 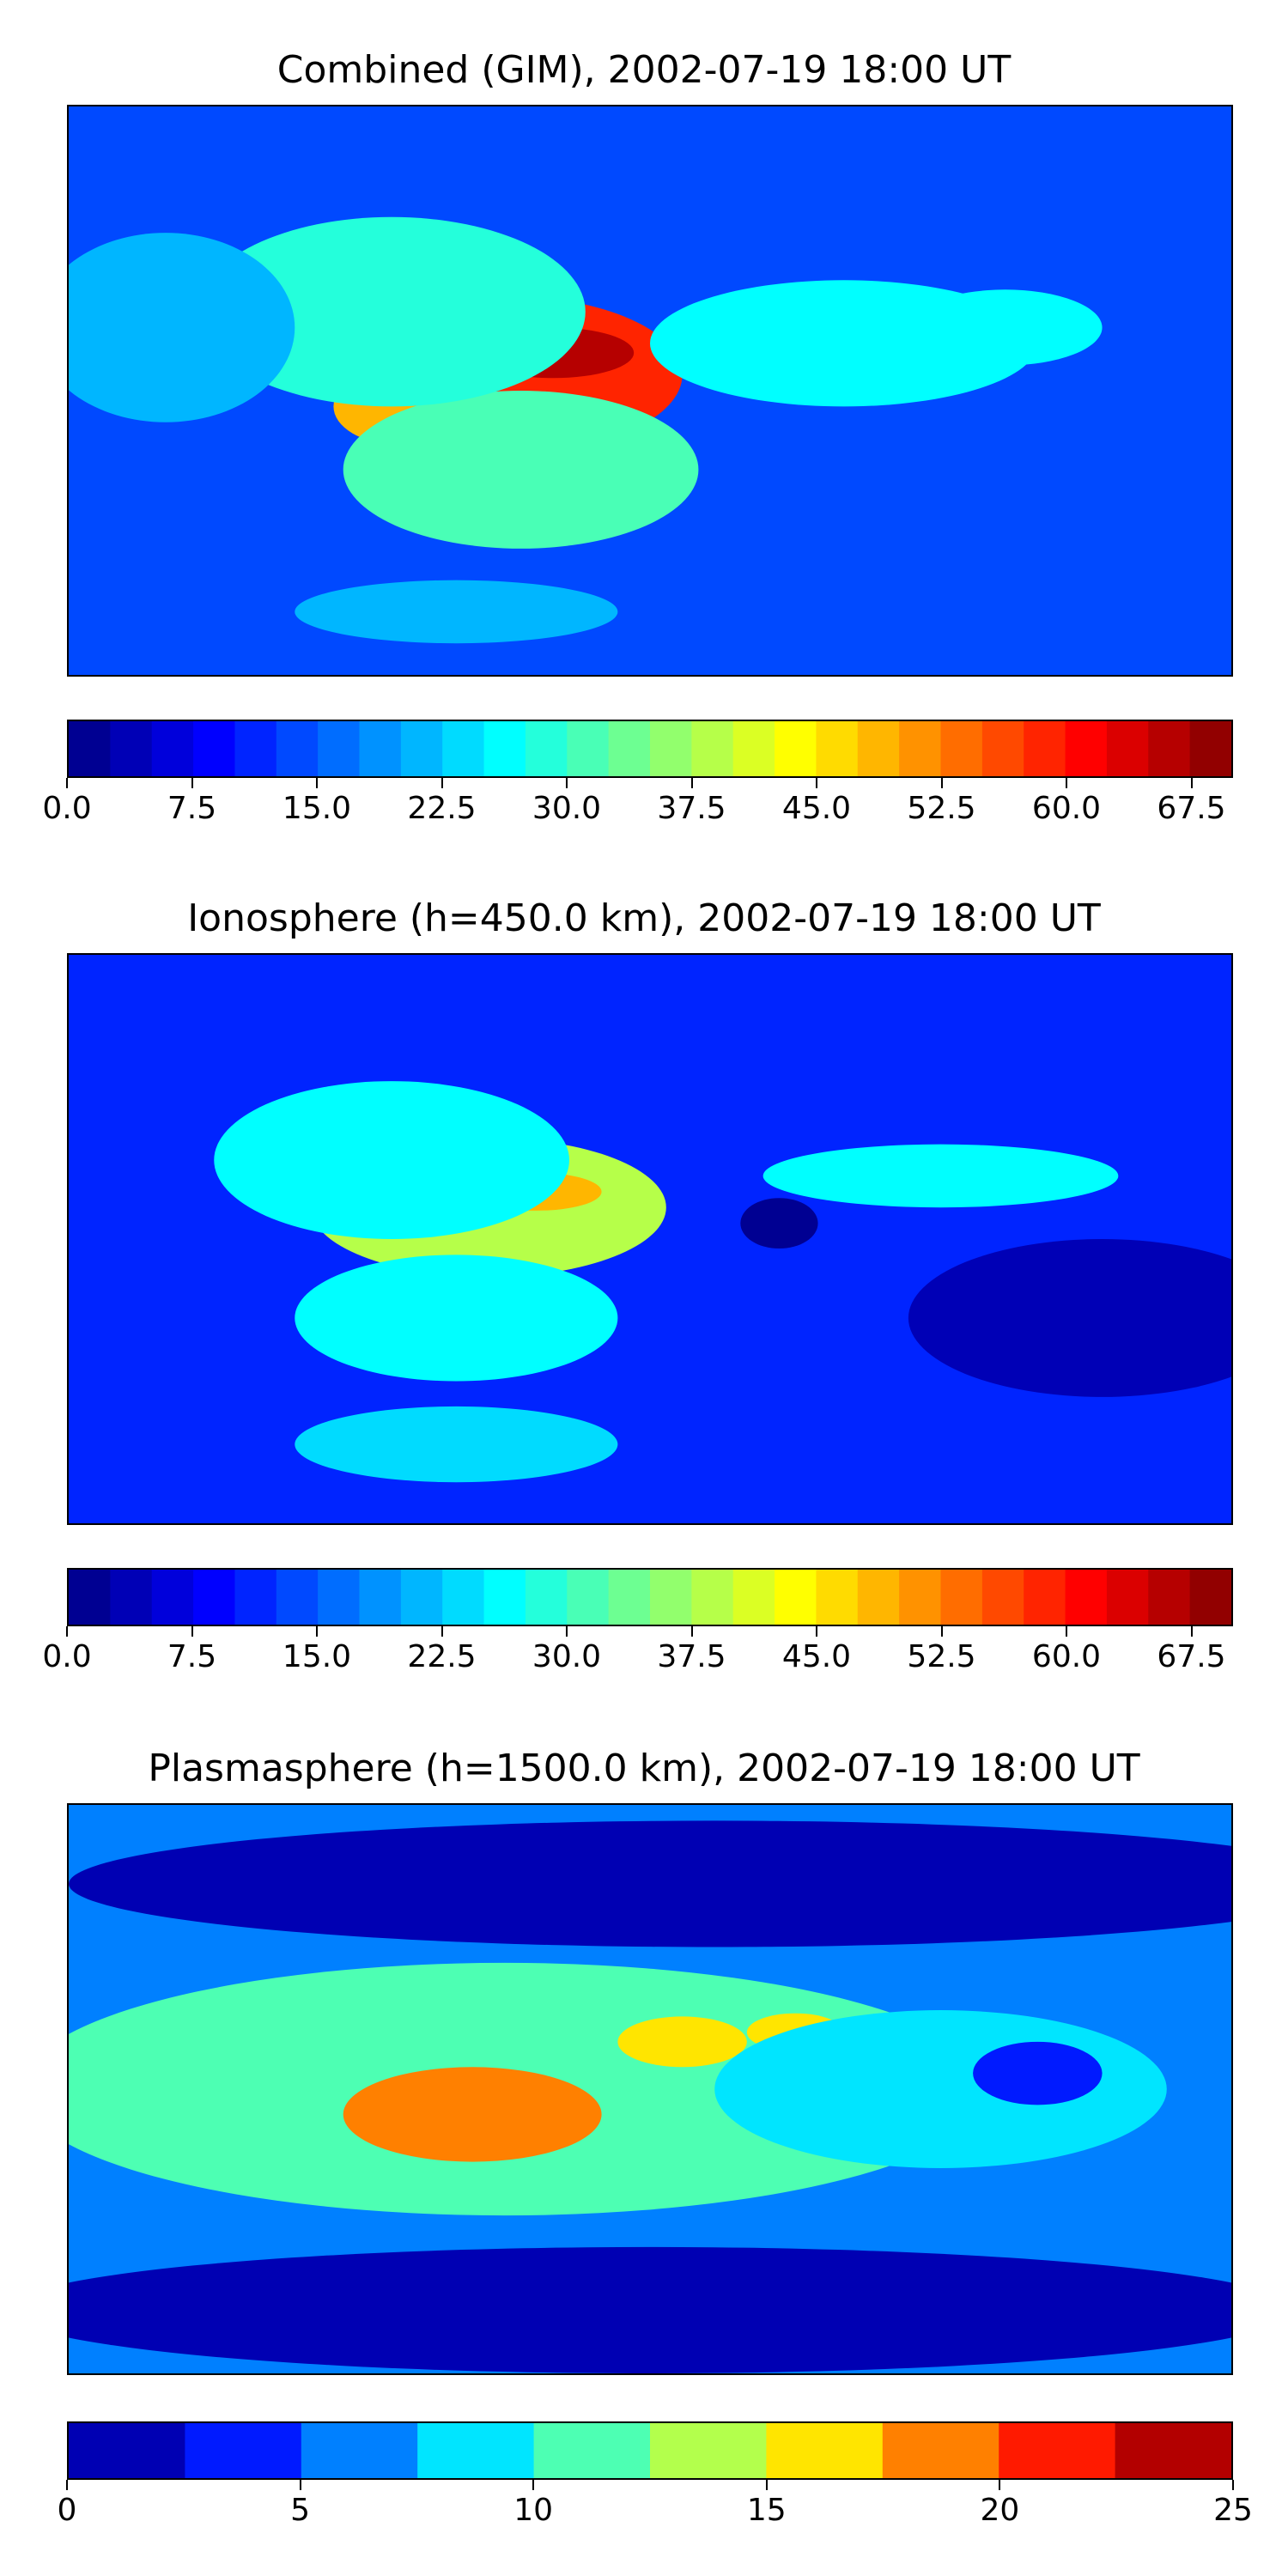 I want to click on colorbar-tick-label: 67.5, so click(x=1191, y=808).